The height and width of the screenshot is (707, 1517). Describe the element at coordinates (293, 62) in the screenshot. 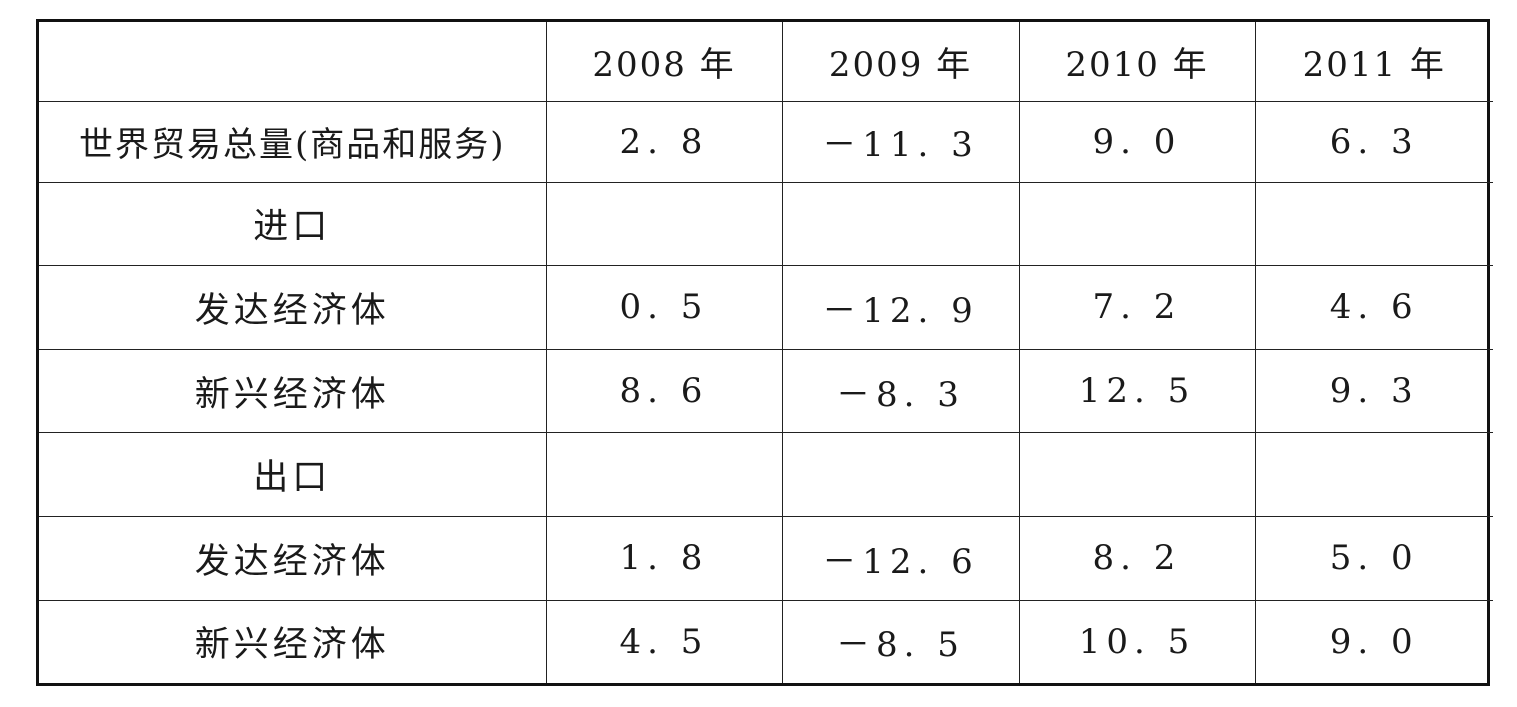

I see `header-corner-cell` at that location.